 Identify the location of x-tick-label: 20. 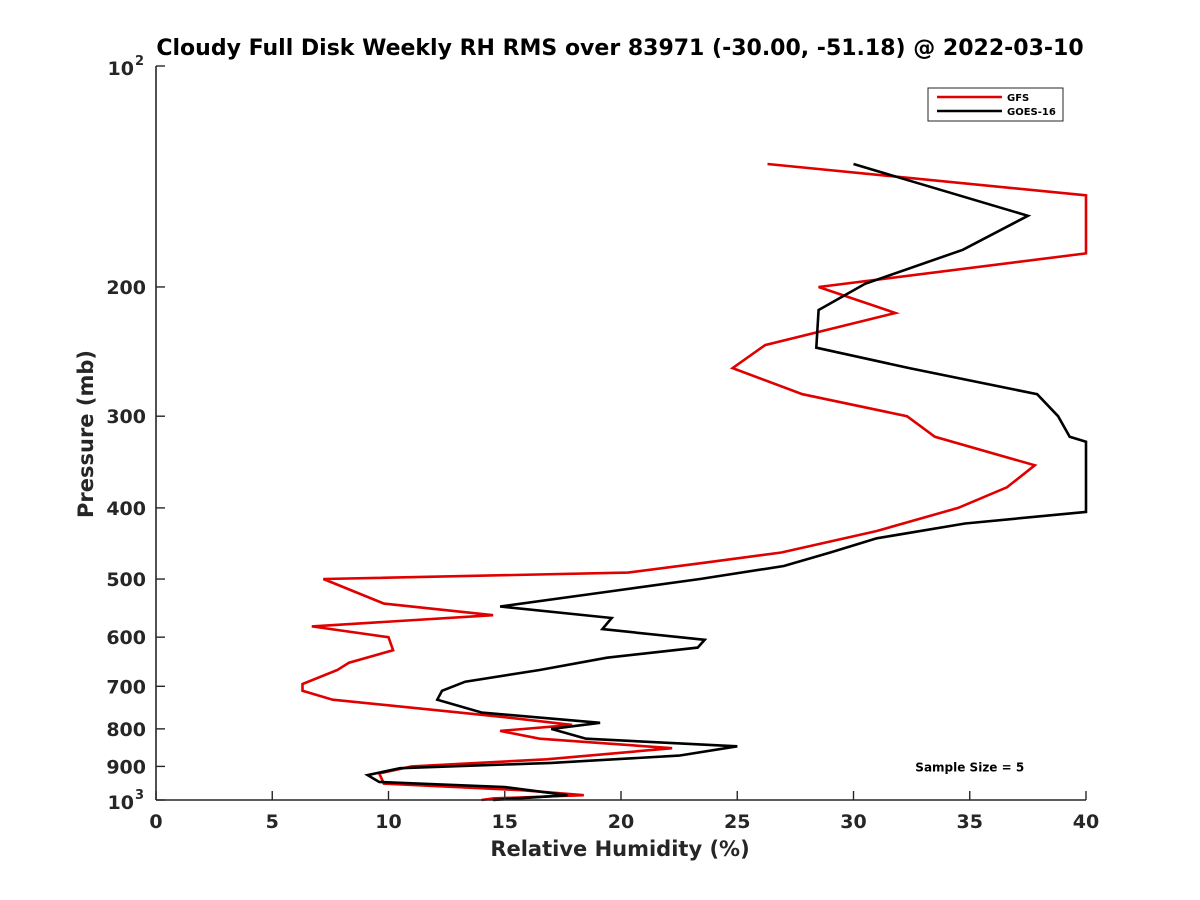
(621, 822).